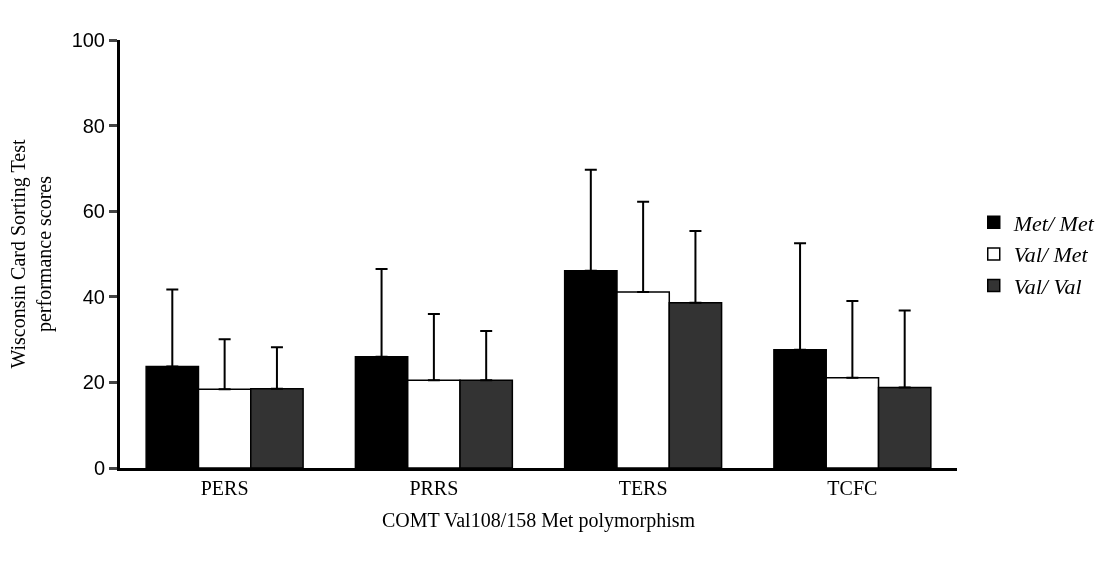  What do you see at coordinates (224, 488) in the screenshot?
I see `x-tick-label: PERS` at bounding box center [224, 488].